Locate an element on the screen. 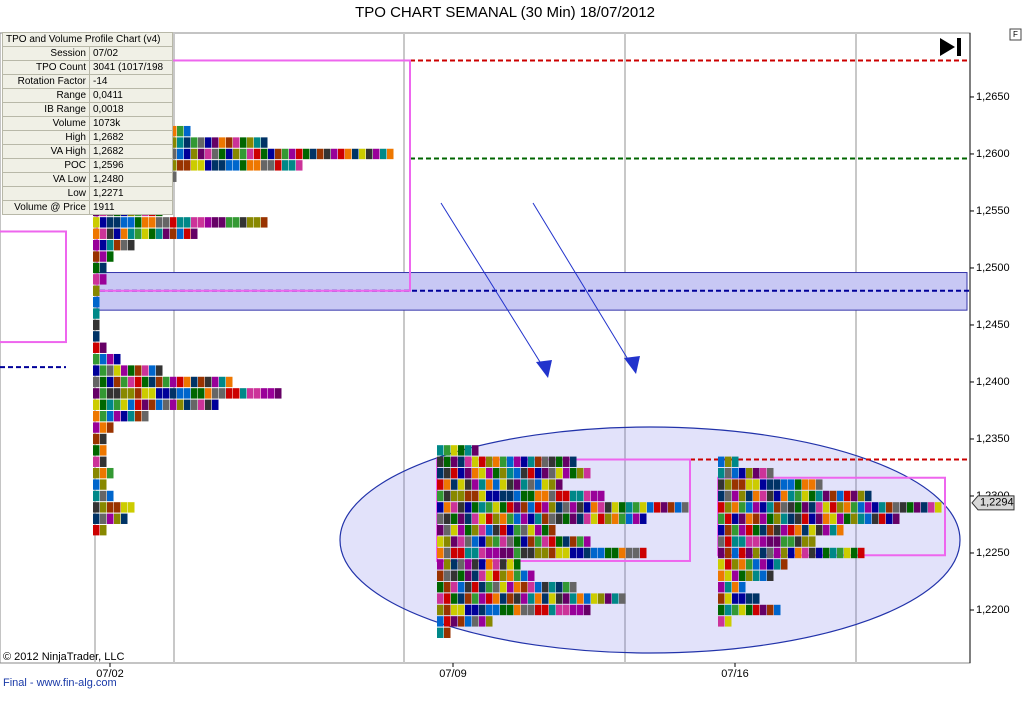  corner-label: F is located at coordinates (1015, 34).